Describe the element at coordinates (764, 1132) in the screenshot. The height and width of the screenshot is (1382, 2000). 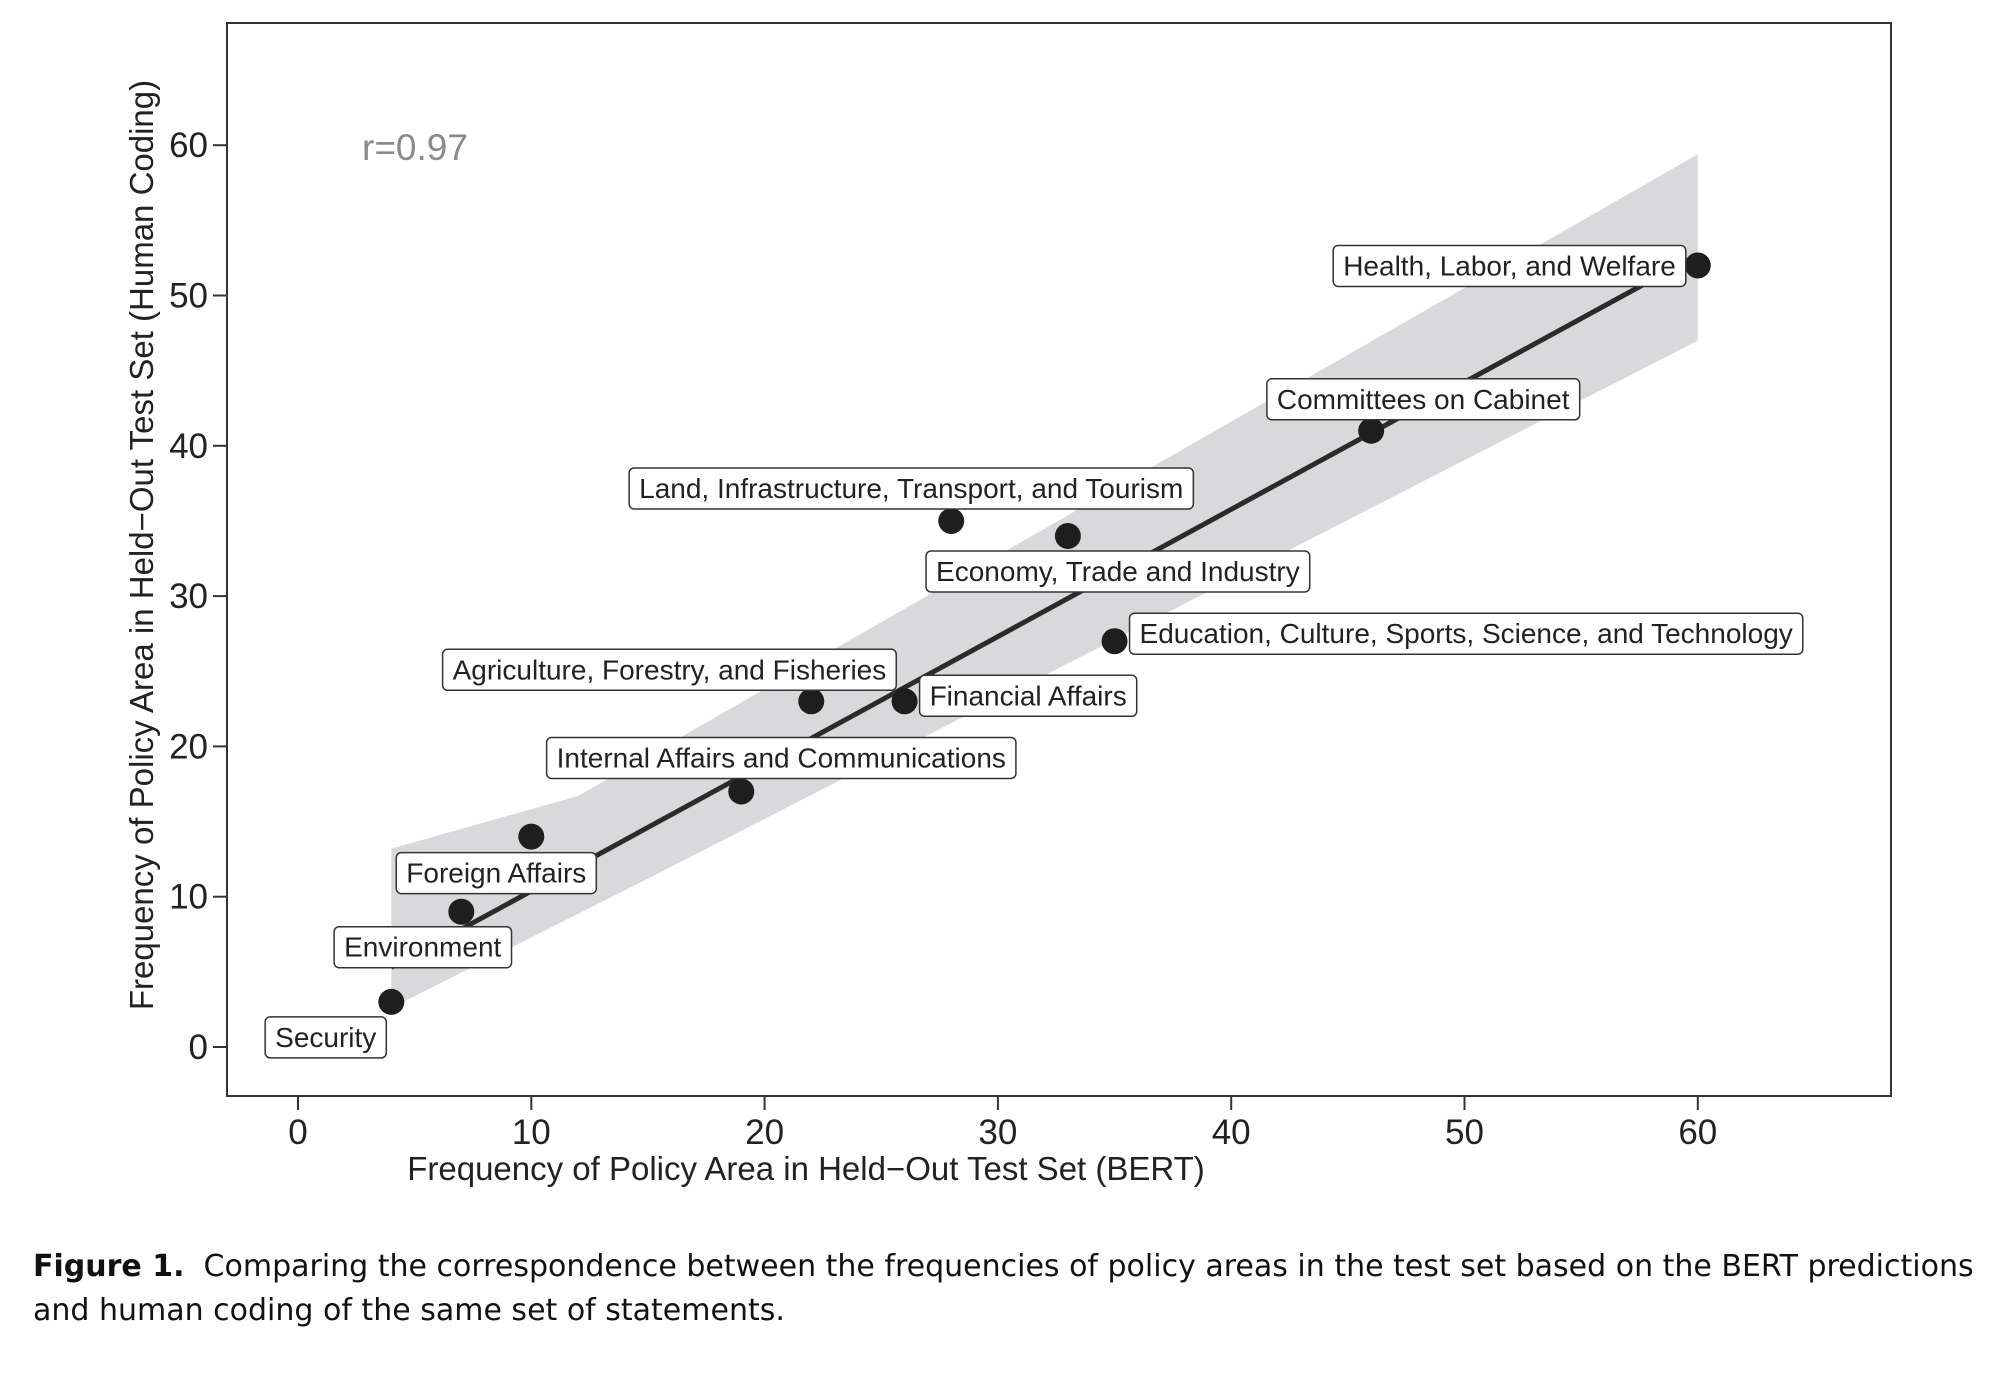
I see `x-tick-label: 20` at that location.